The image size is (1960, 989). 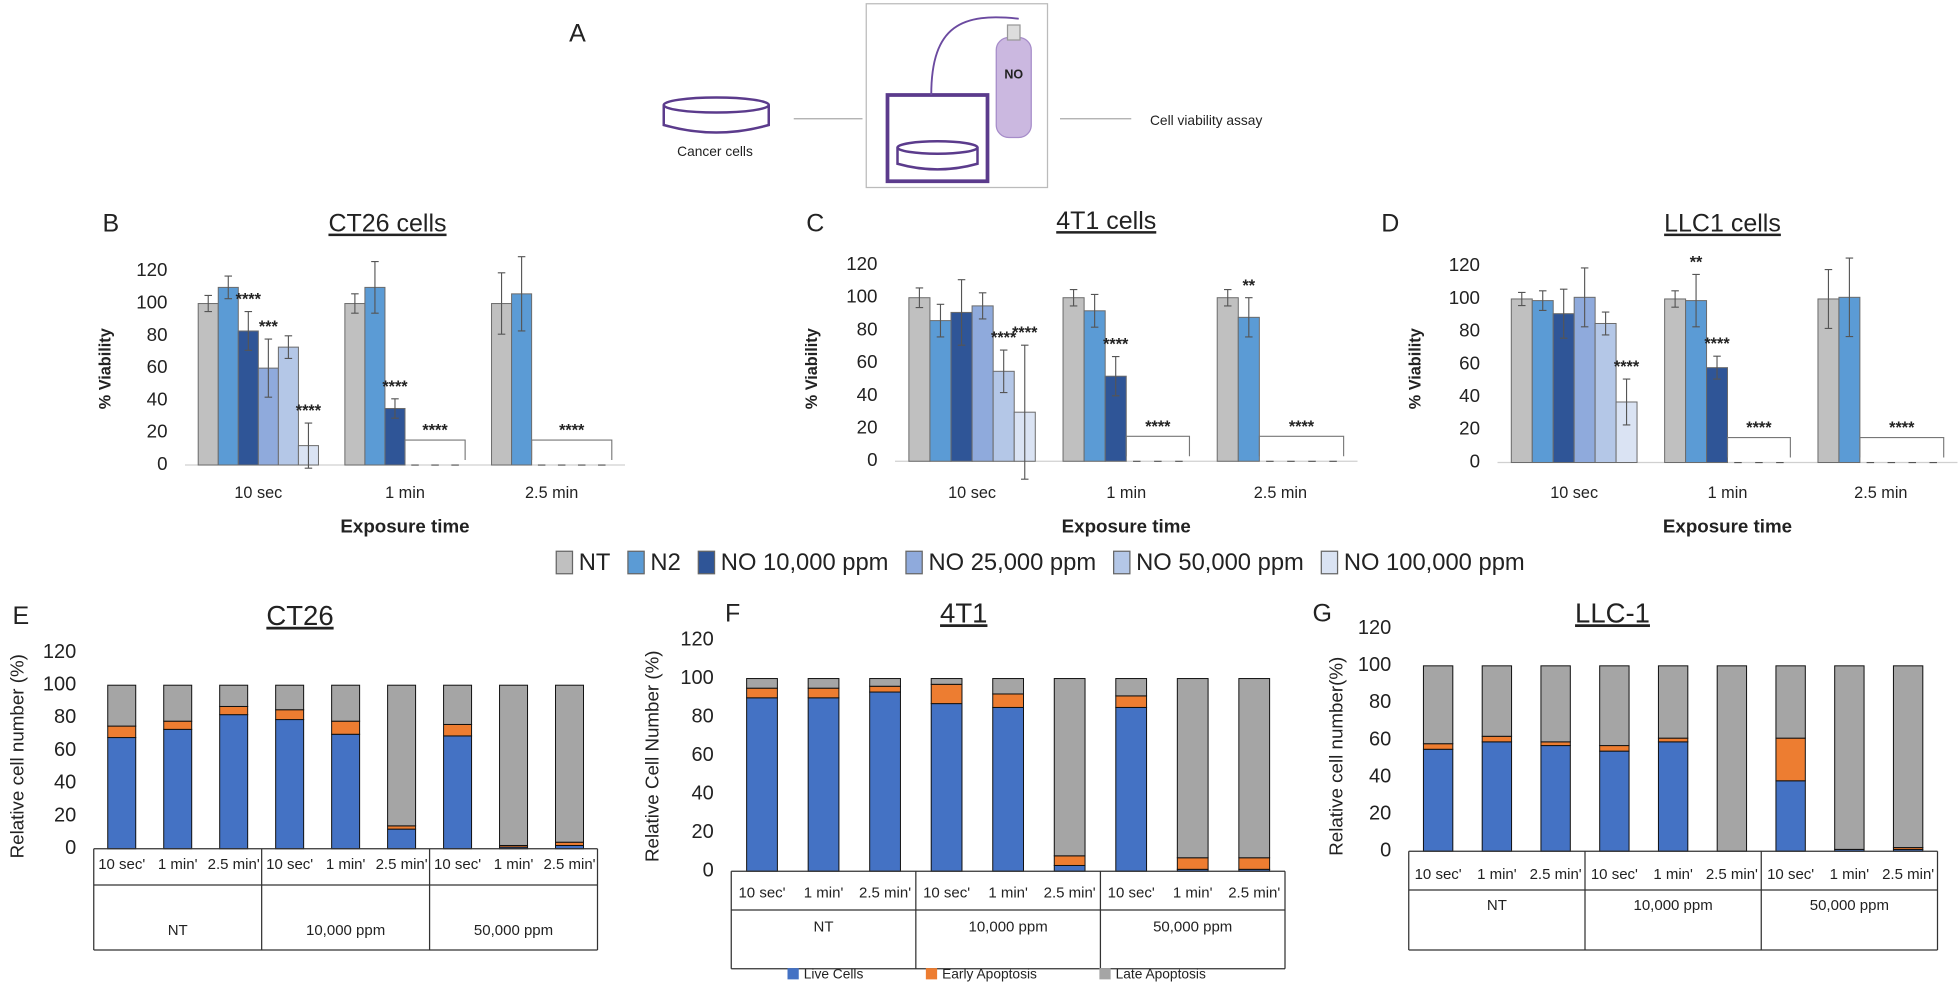 What do you see at coordinates (1161, 974) in the screenshot?
I see `legend-label: Late Apoptosis` at bounding box center [1161, 974].